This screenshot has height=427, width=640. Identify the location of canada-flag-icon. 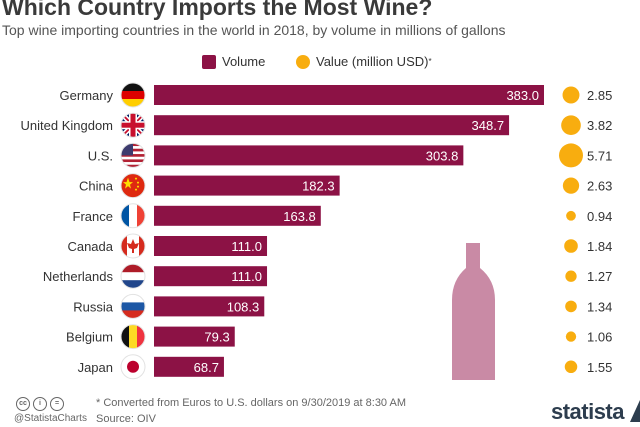
(133, 246).